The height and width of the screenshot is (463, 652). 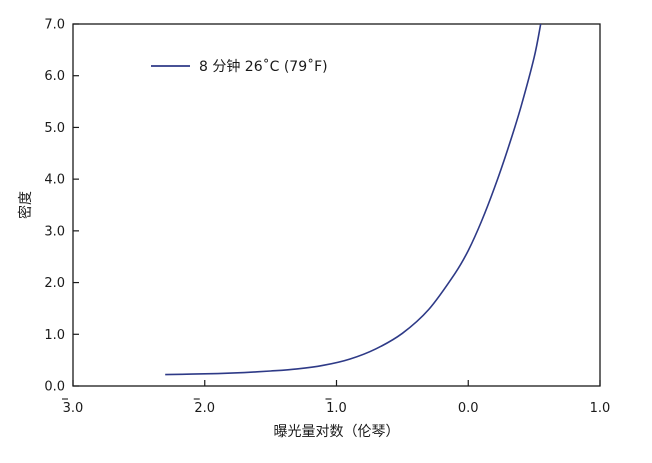 I want to click on legend-label: 8 分钟 26˚C (79˚F), so click(x=263, y=66).